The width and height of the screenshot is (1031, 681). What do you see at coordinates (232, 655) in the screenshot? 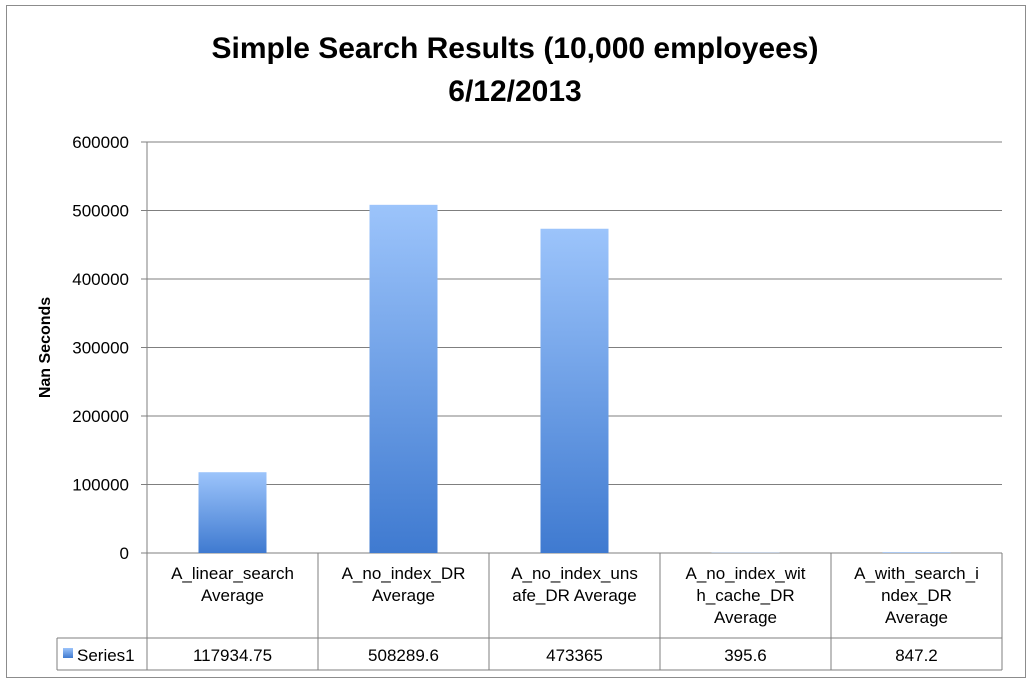
I see `data-table-value: 117934.75` at bounding box center [232, 655].